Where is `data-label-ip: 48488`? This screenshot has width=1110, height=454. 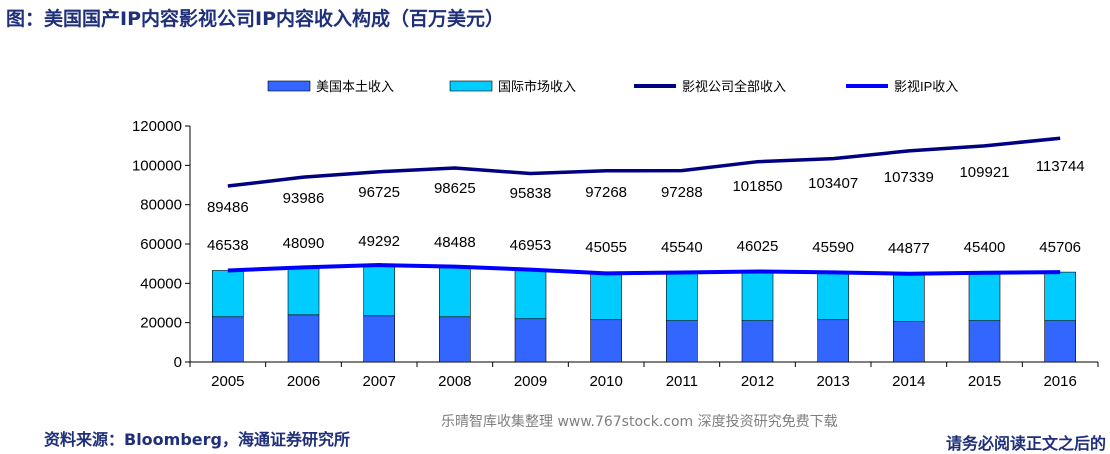
data-label-ip: 48488 is located at coordinates (455, 242).